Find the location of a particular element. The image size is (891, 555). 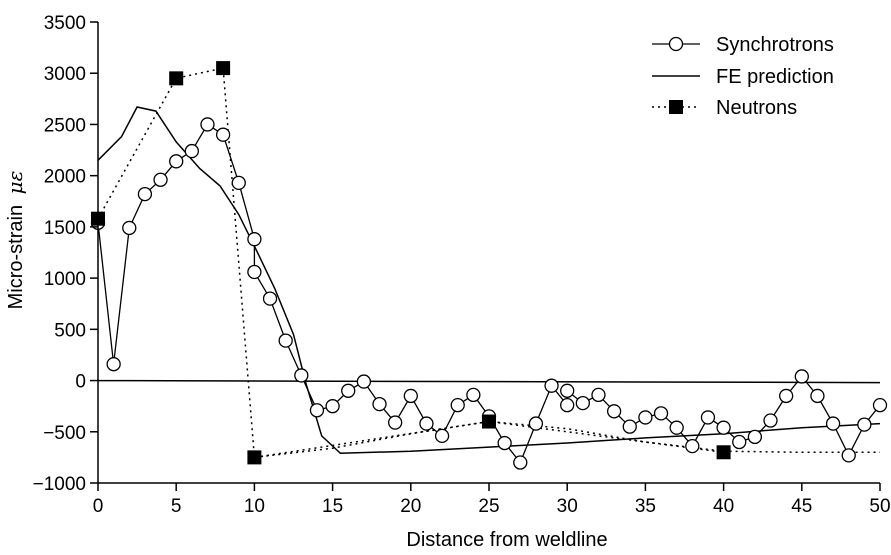

legend-neutrons-marker is located at coordinates (676, 107).